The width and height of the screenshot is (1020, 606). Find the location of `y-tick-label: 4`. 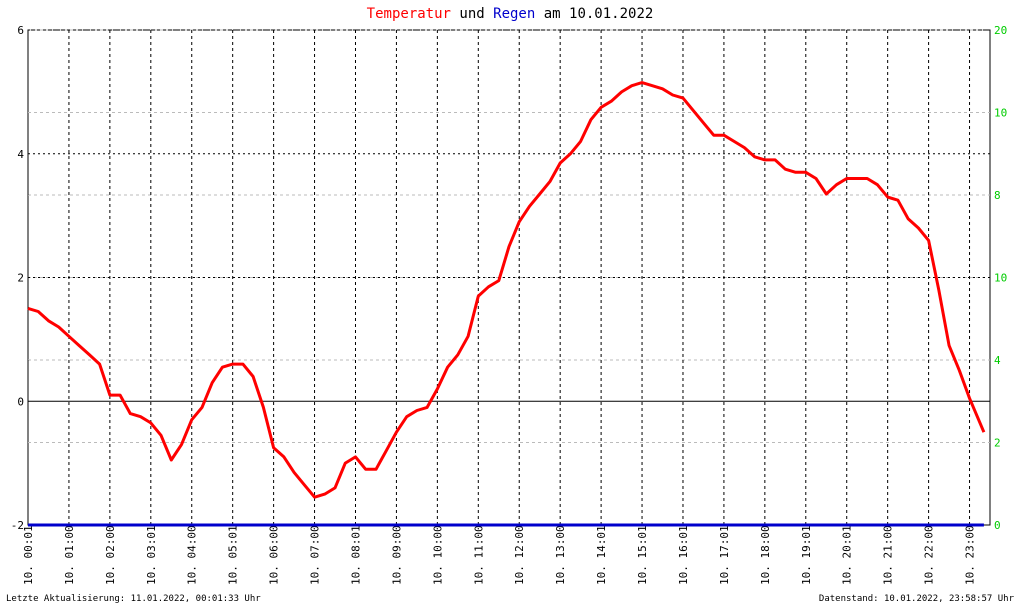

y-tick-label: 4 is located at coordinates (20, 154).